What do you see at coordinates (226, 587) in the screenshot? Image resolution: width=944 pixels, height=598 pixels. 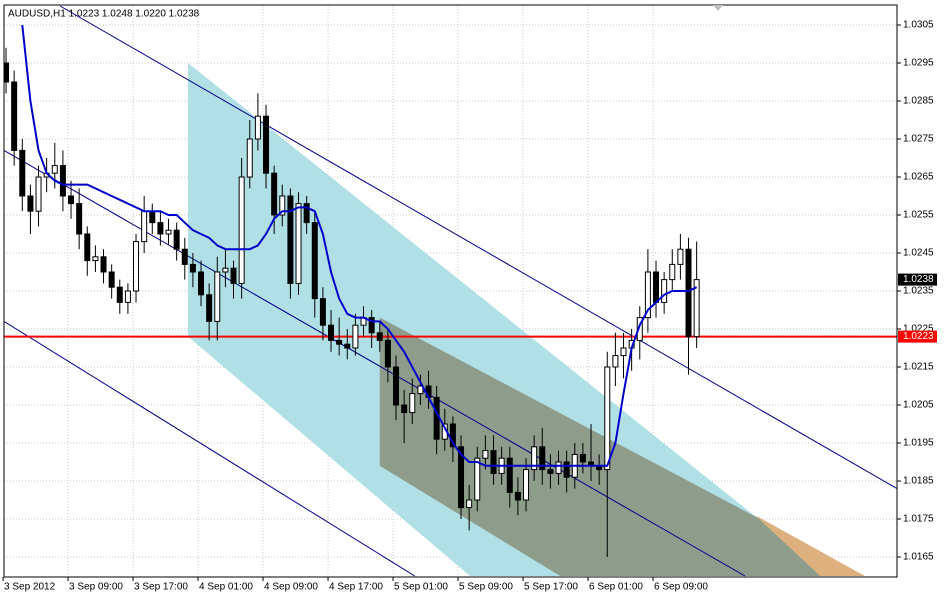 I see `x-tick-label: 4 Sep 01:00` at bounding box center [226, 587].